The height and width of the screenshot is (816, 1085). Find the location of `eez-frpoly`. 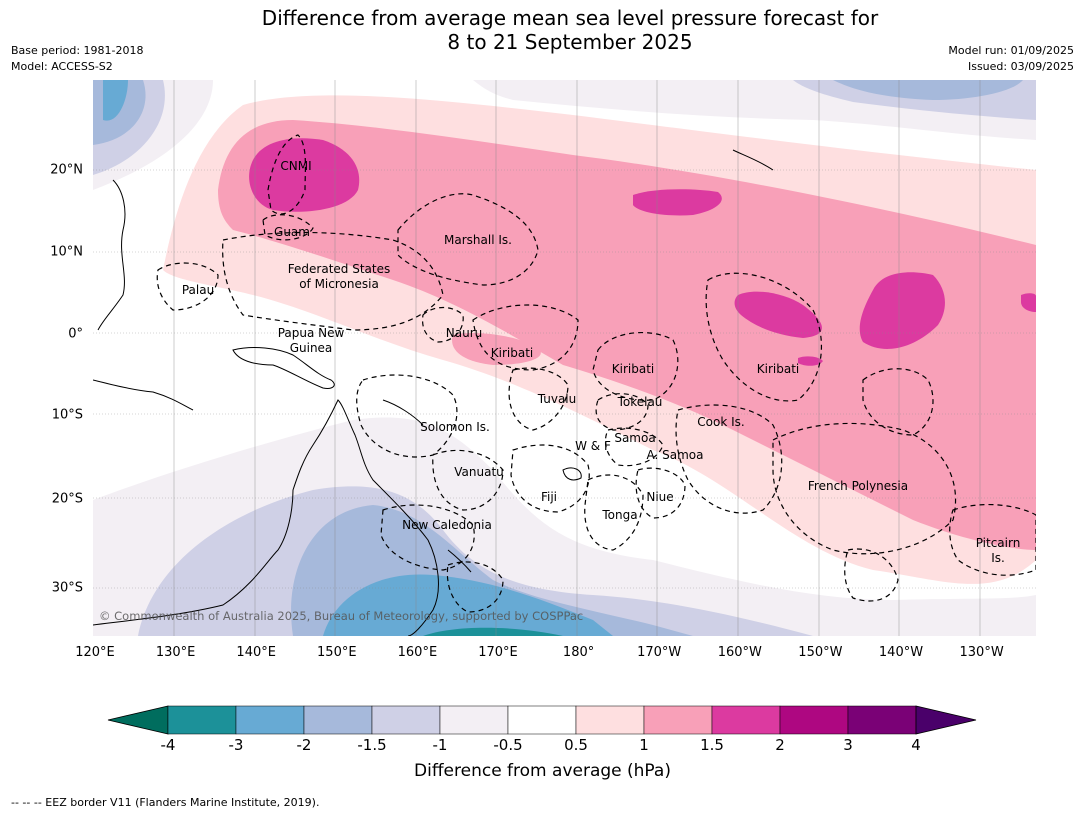

eez-frpoly is located at coordinates (864, 488).